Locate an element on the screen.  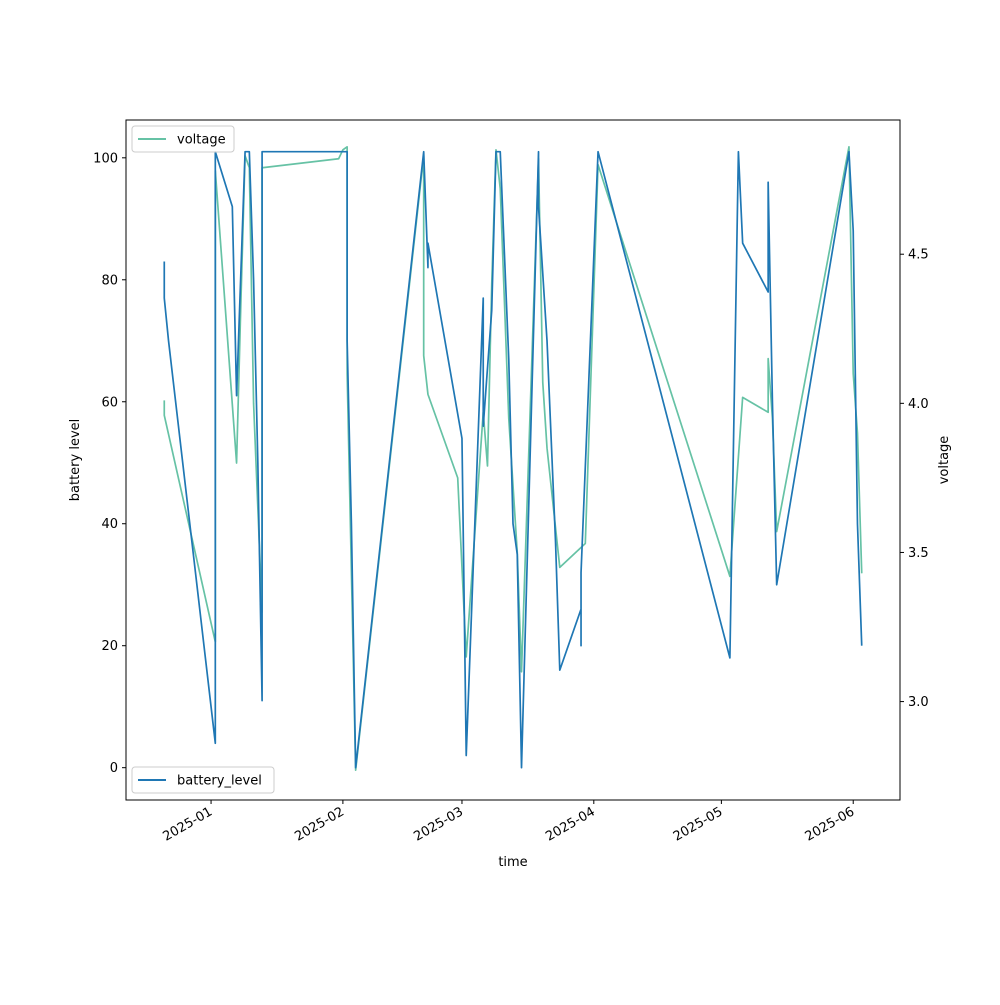
y-tick-label: 20 is located at coordinates (109, 646).